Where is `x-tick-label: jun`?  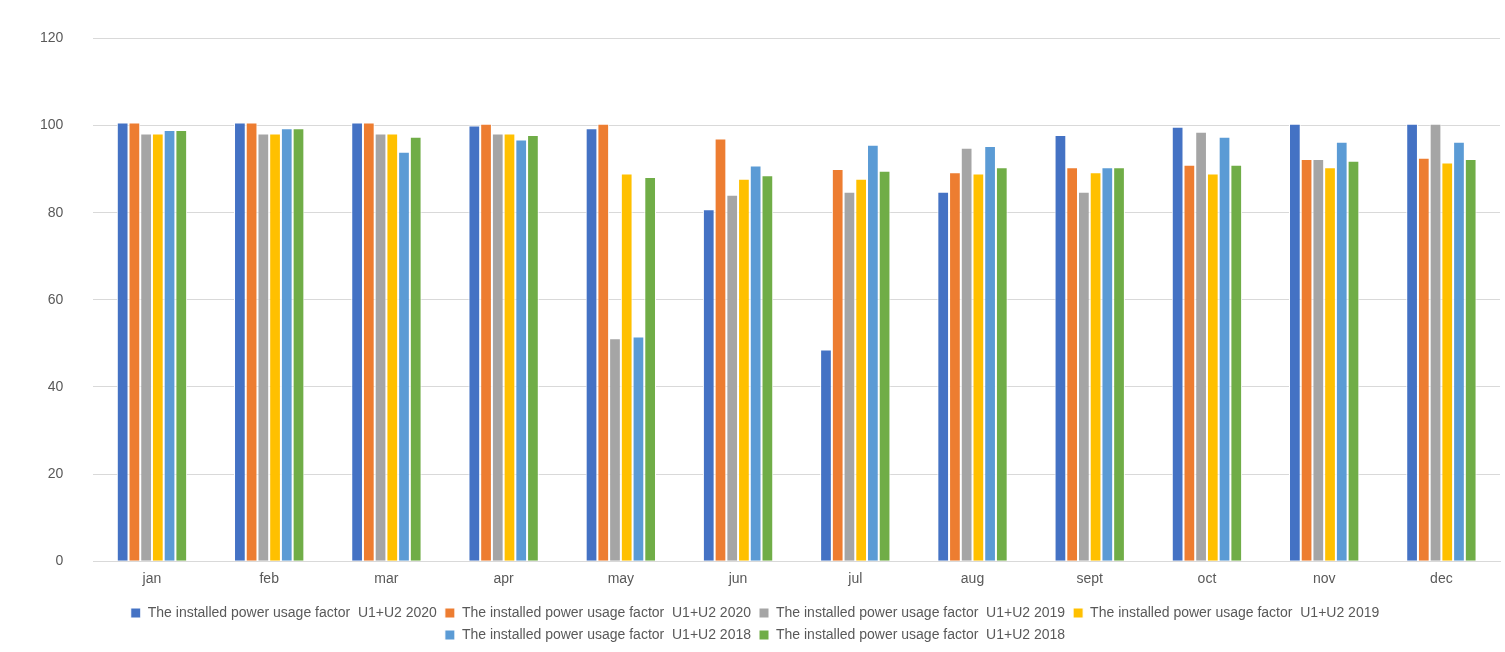 x-tick-label: jun is located at coordinates (737, 578).